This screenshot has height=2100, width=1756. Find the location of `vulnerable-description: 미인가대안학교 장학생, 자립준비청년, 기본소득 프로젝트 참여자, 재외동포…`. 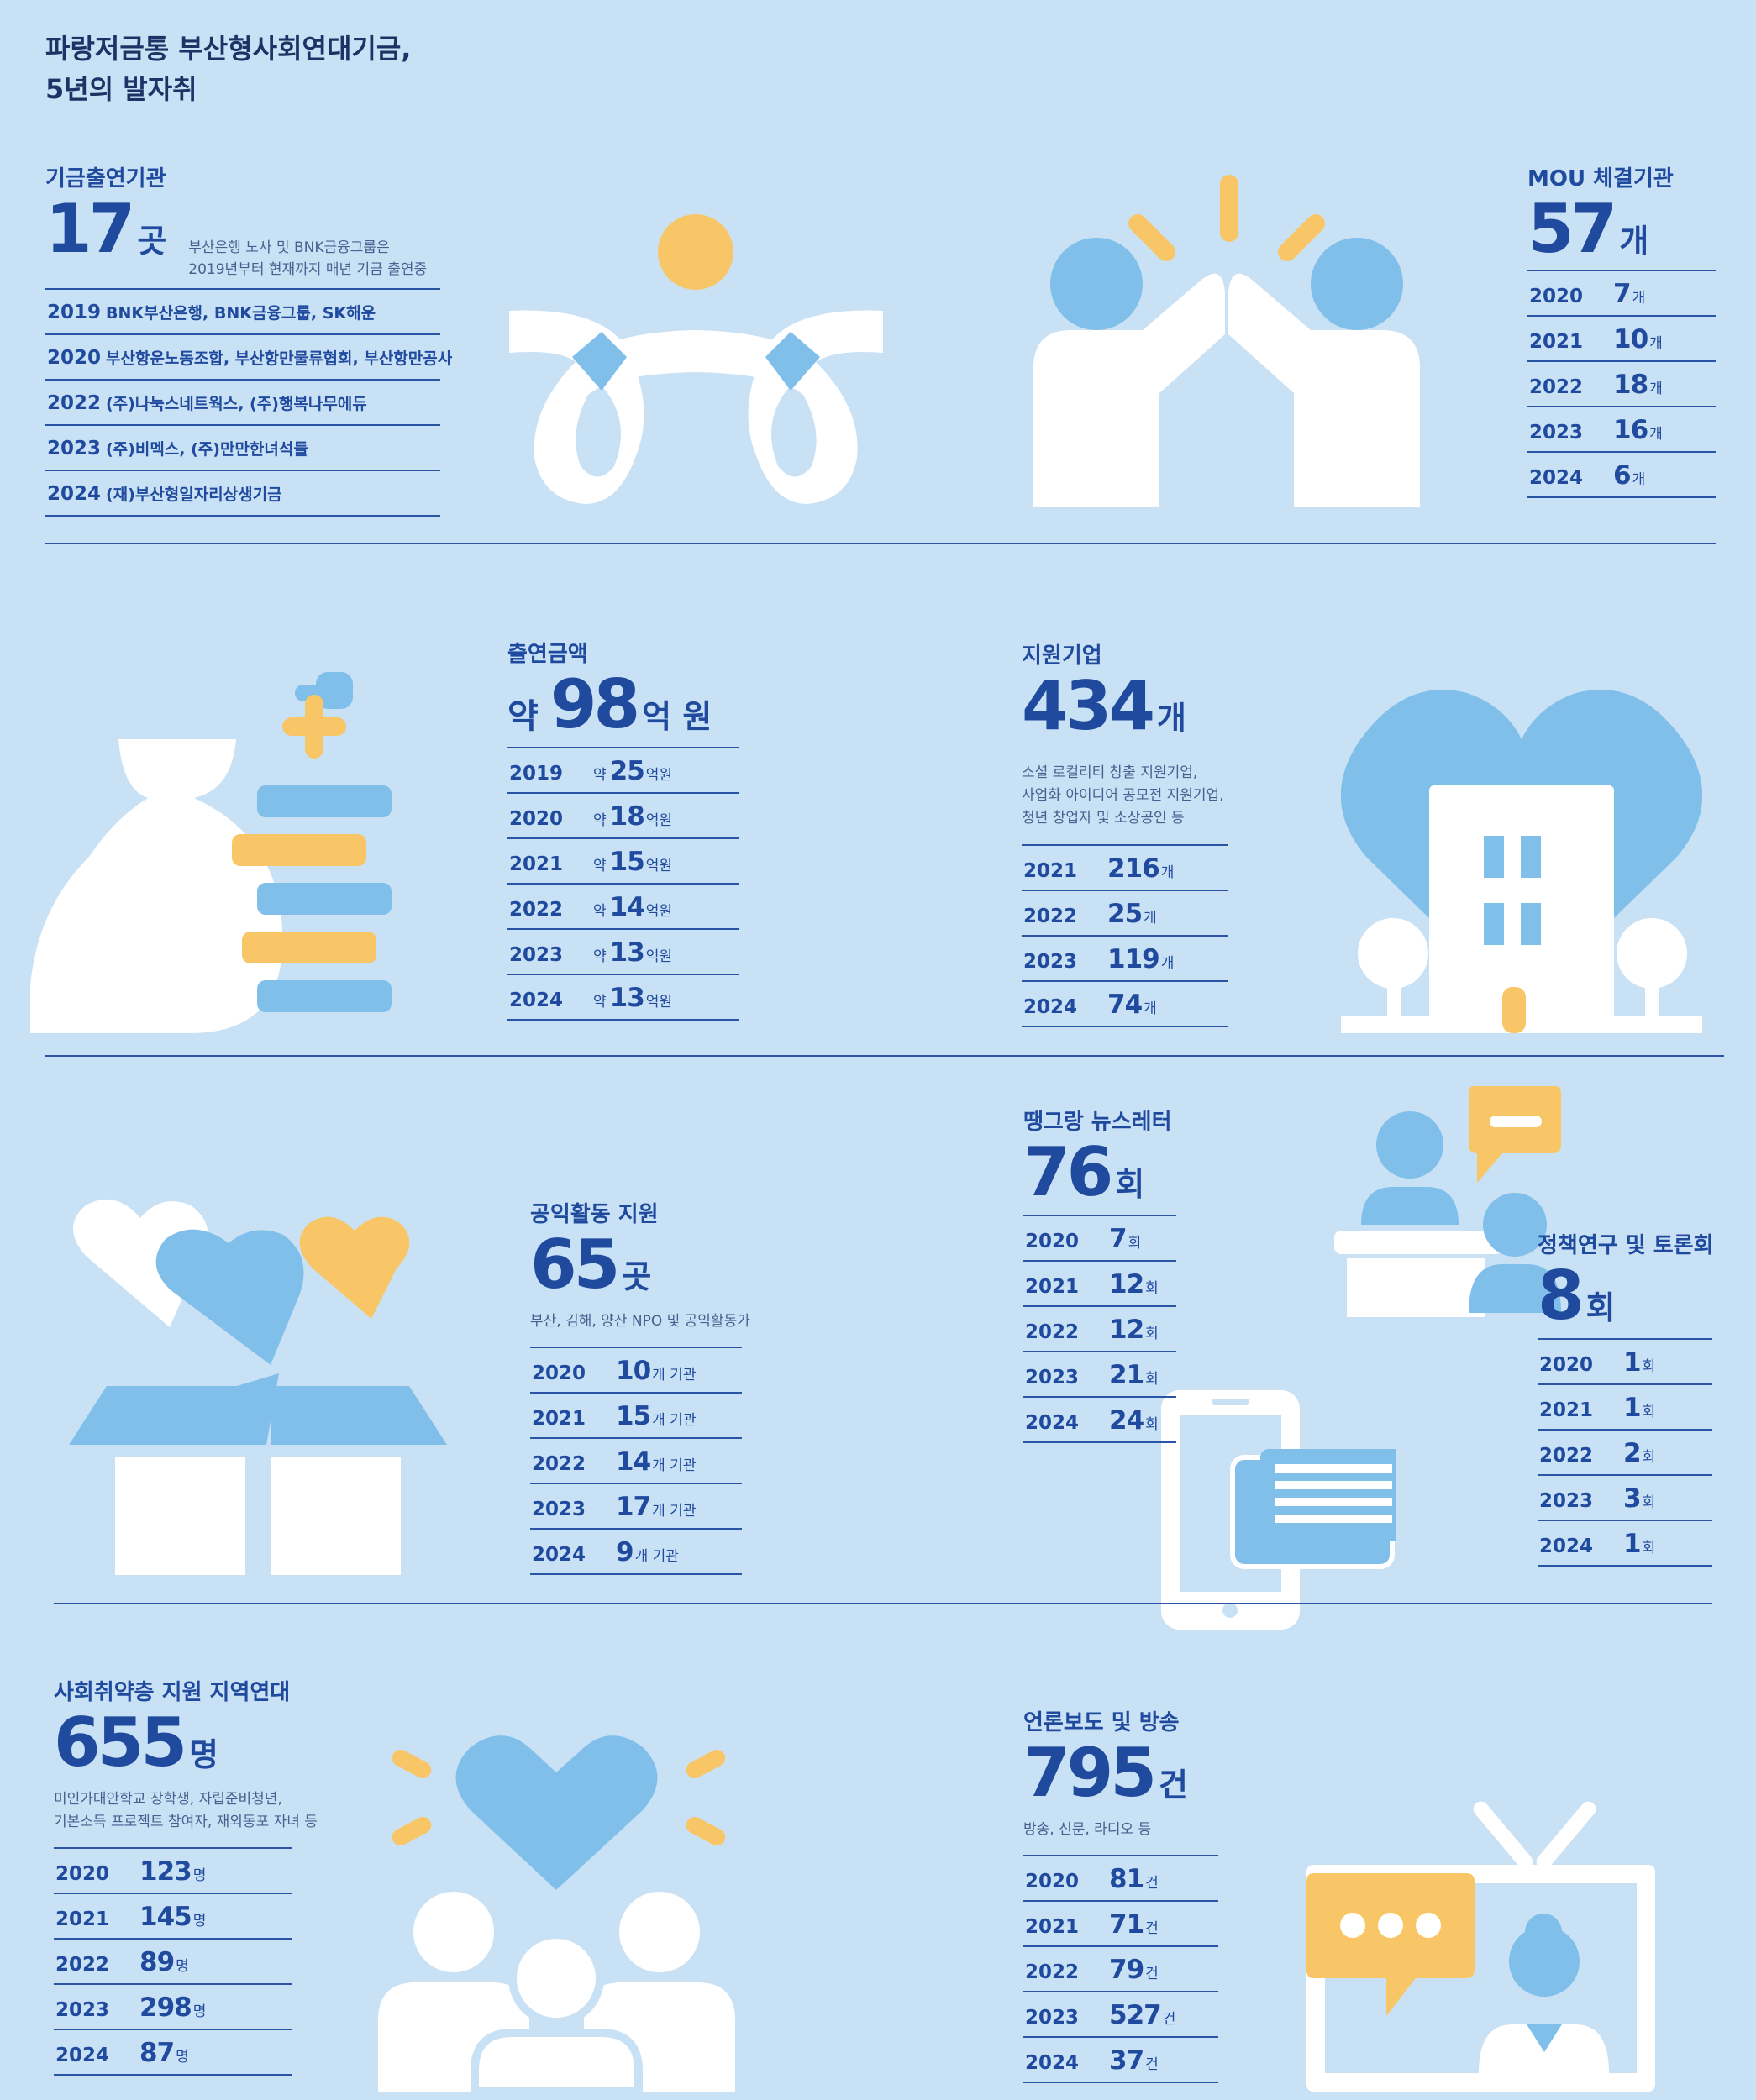

vulnerable-description: 미인가대안학교 장학생, 자립준비청년, 기본소득 프로젝트 참여자, 재외동포… is located at coordinates (186, 1811).